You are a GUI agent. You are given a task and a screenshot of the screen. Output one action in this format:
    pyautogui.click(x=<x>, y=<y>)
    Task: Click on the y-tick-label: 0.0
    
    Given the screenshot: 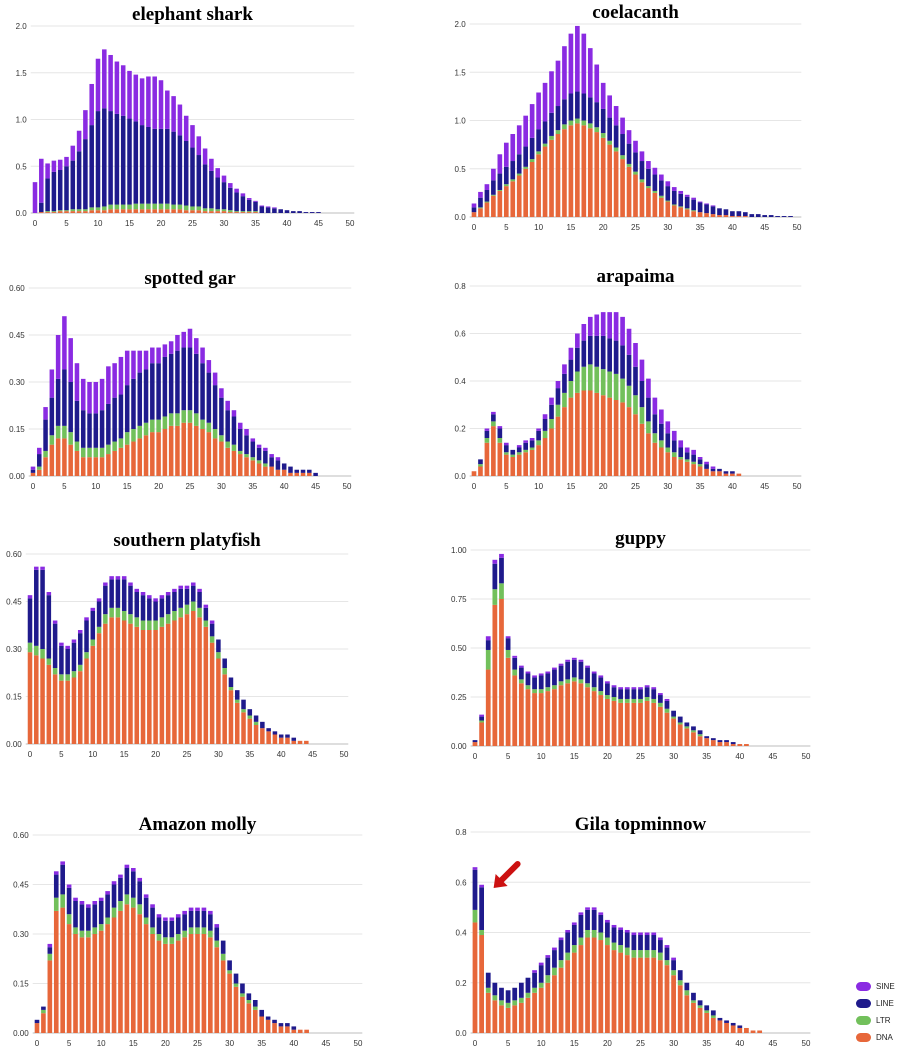 What is the action you would take?
    pyautogui.click(x=461, y=217)
    